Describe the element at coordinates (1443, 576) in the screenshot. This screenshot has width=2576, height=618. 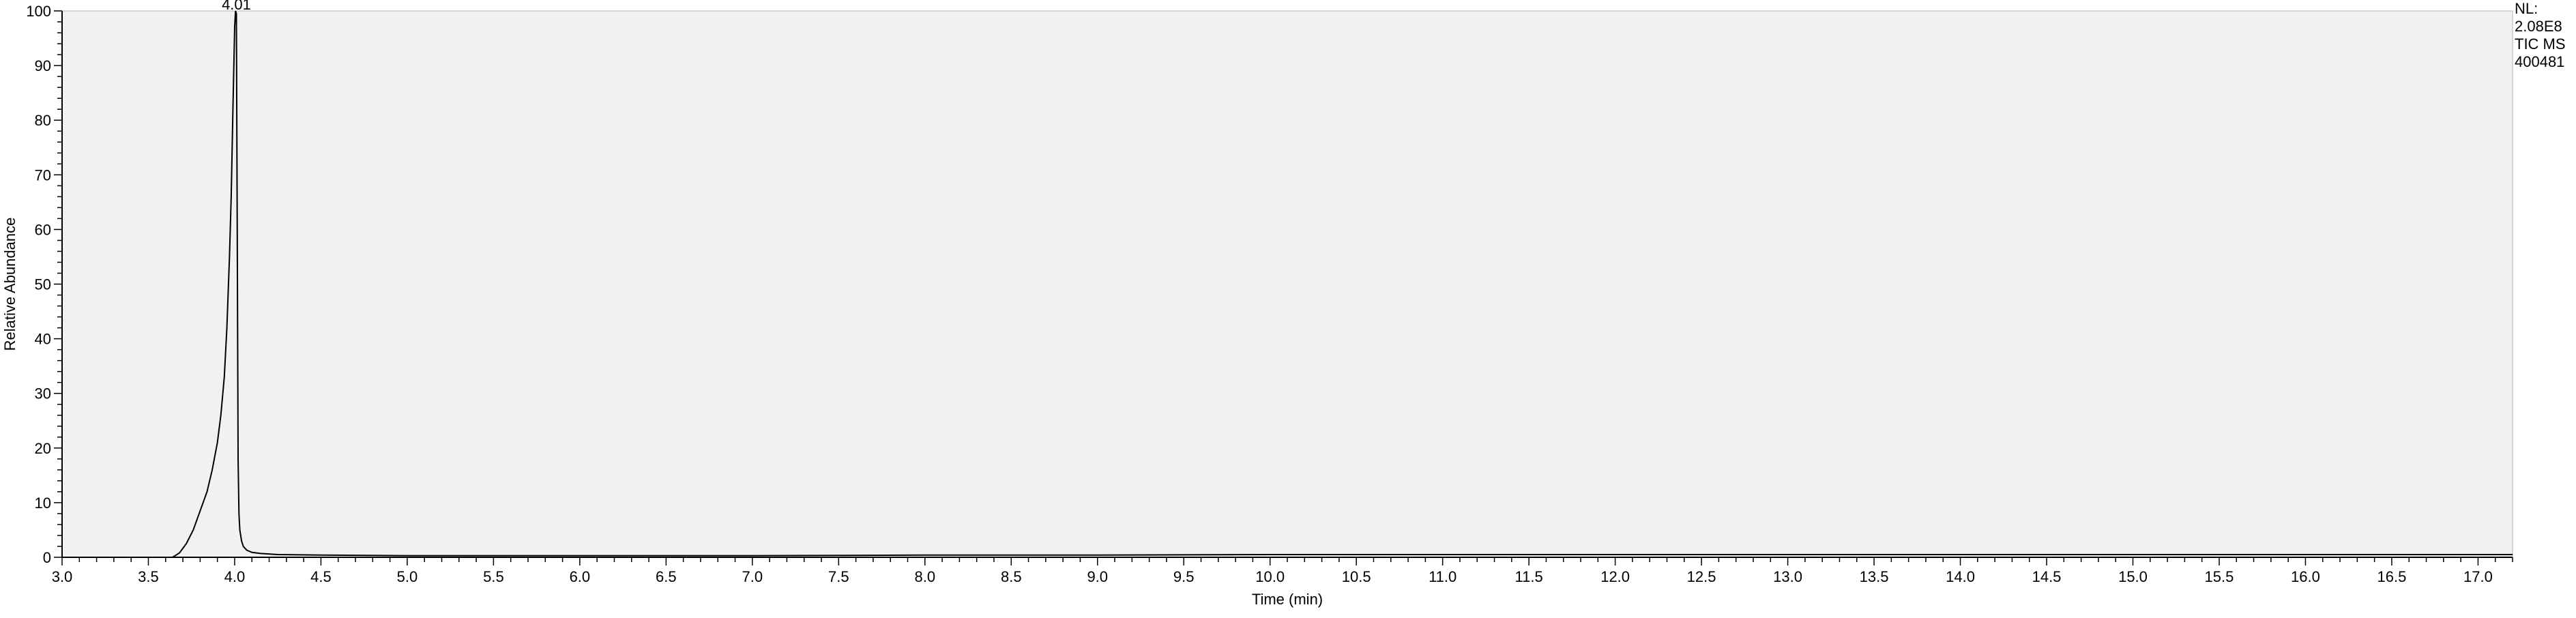
I see `x-tick-label: 11.0` at that location.